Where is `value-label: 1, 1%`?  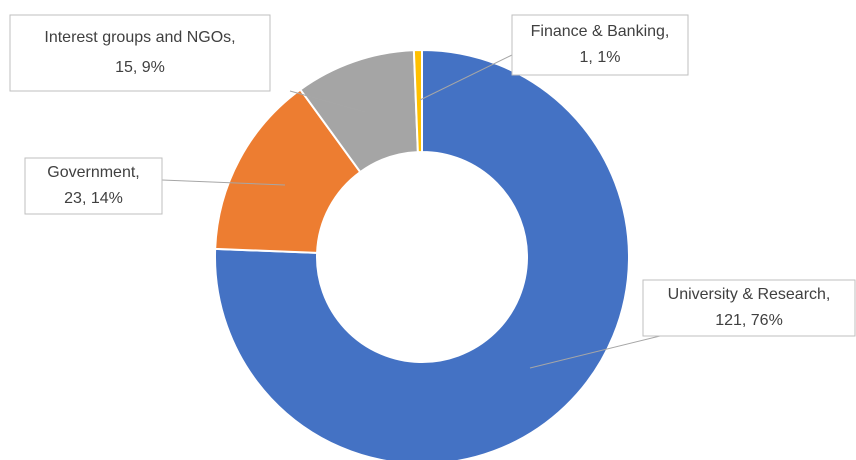 value-label: 1, 1% is located at coordinates (600, 57).